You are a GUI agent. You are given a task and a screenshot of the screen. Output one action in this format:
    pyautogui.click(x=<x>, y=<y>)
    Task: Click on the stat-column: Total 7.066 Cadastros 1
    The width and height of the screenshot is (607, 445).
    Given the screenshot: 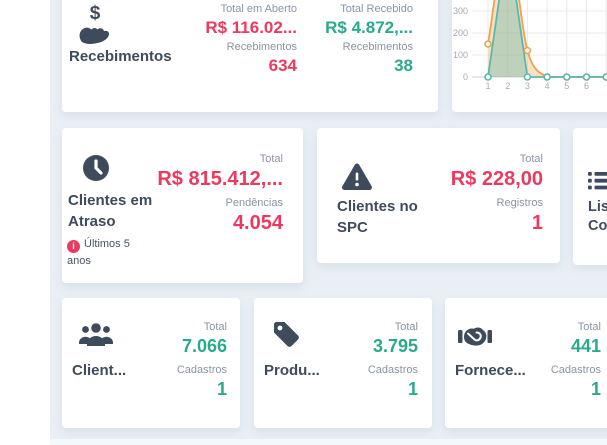 What is the action you would take?
    pyautogui.click(x=202, y=361)
    